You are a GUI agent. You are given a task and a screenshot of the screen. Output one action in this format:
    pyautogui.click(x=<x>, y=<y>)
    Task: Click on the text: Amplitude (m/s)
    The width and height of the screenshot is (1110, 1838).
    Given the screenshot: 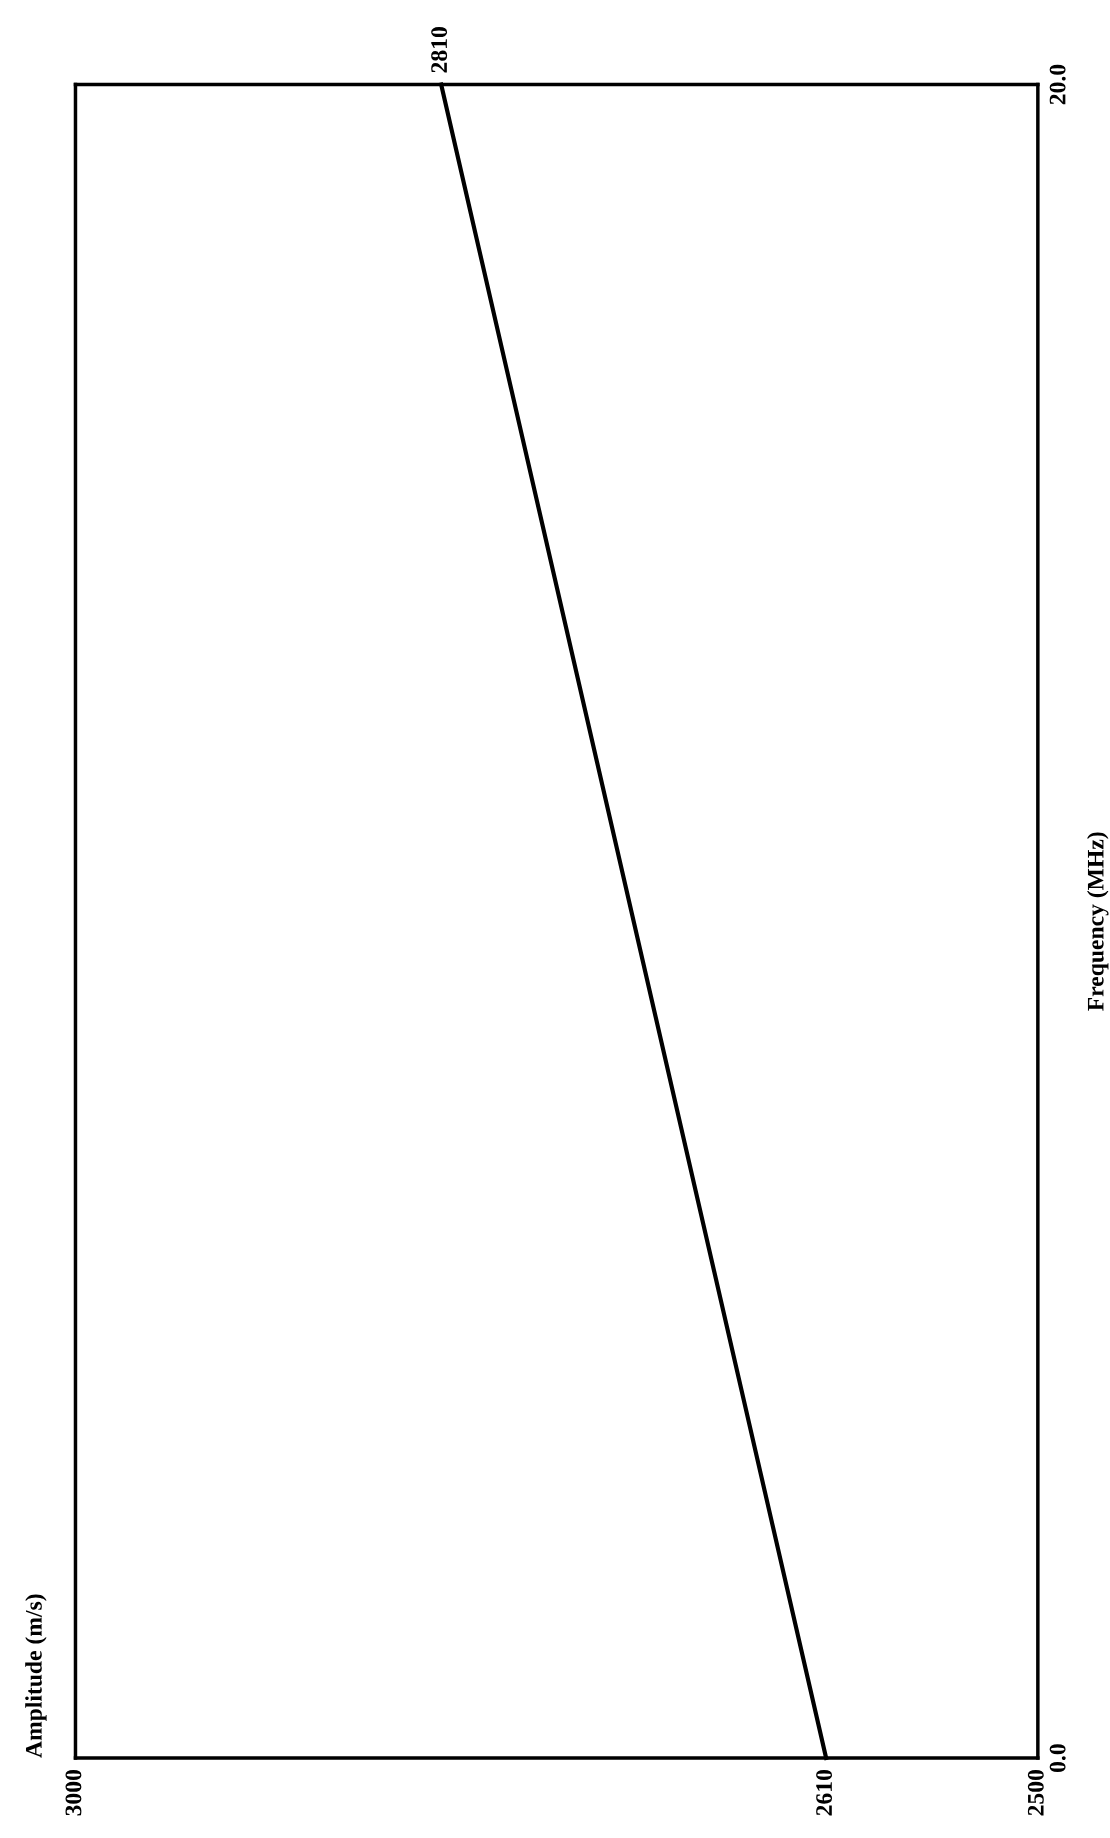 What is the action you would take?
    pyautogui.click(x=36, y=1676)
    